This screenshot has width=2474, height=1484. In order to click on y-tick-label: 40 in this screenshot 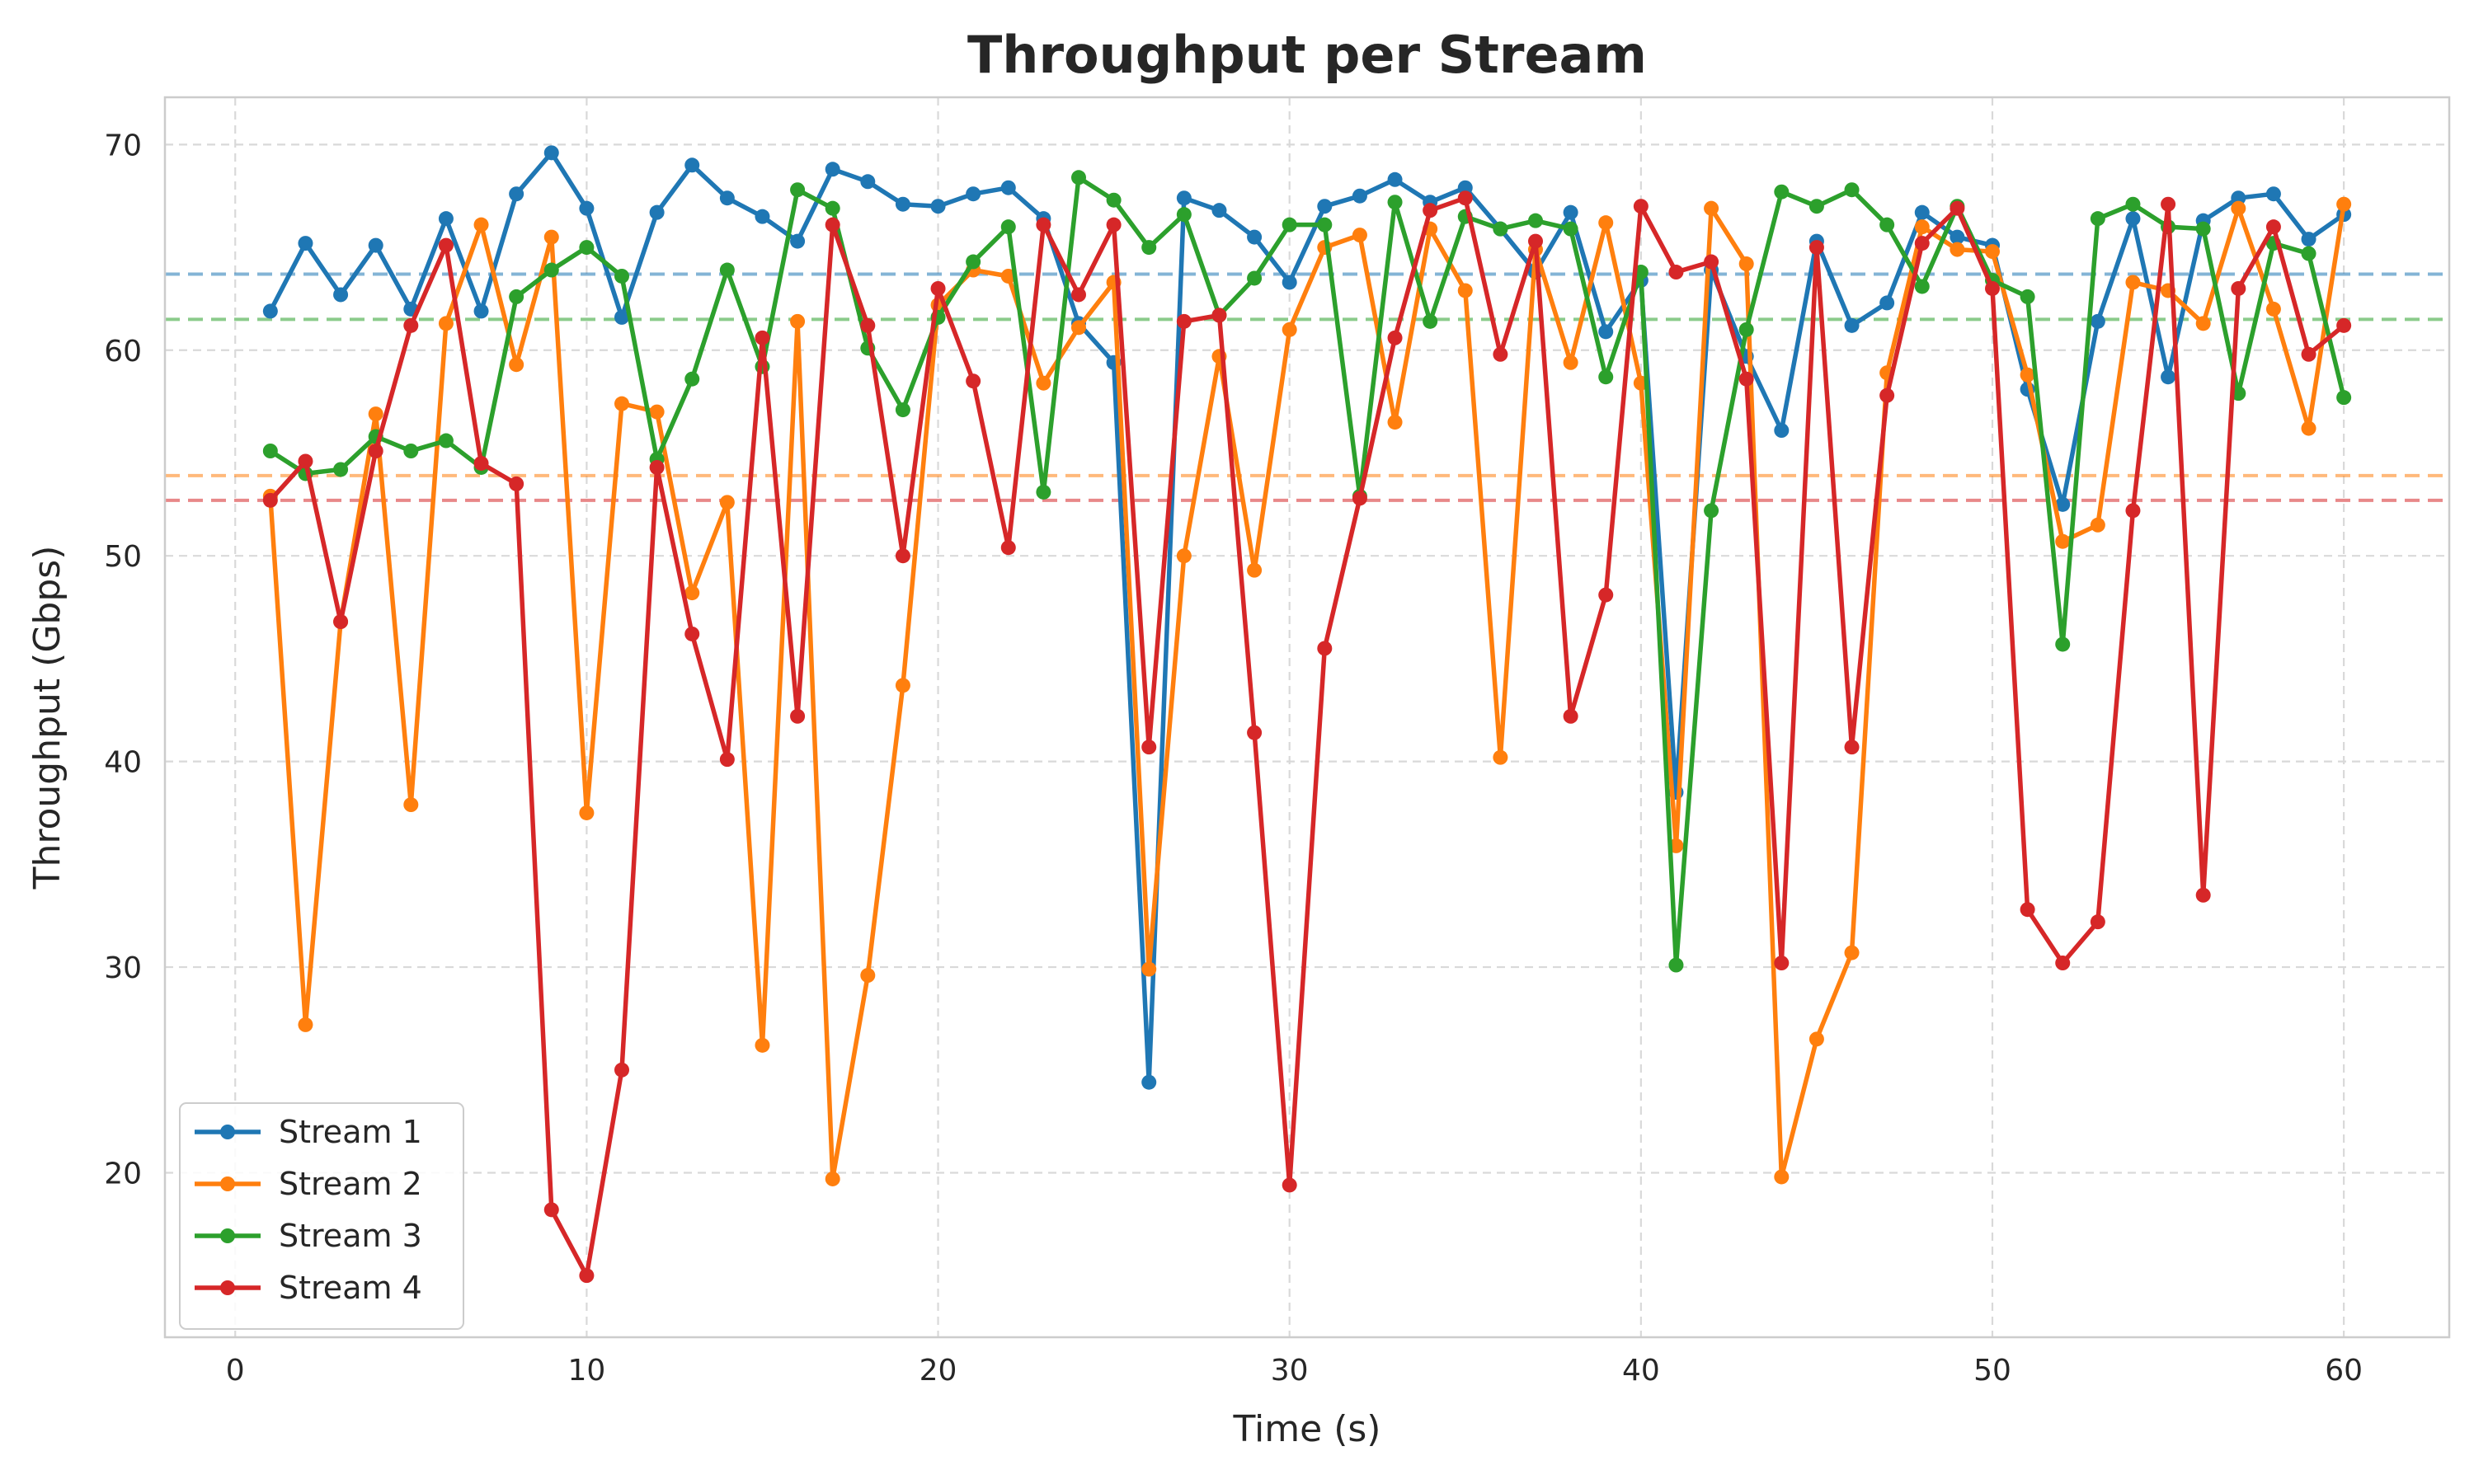, I will do `click(123, 763)`.